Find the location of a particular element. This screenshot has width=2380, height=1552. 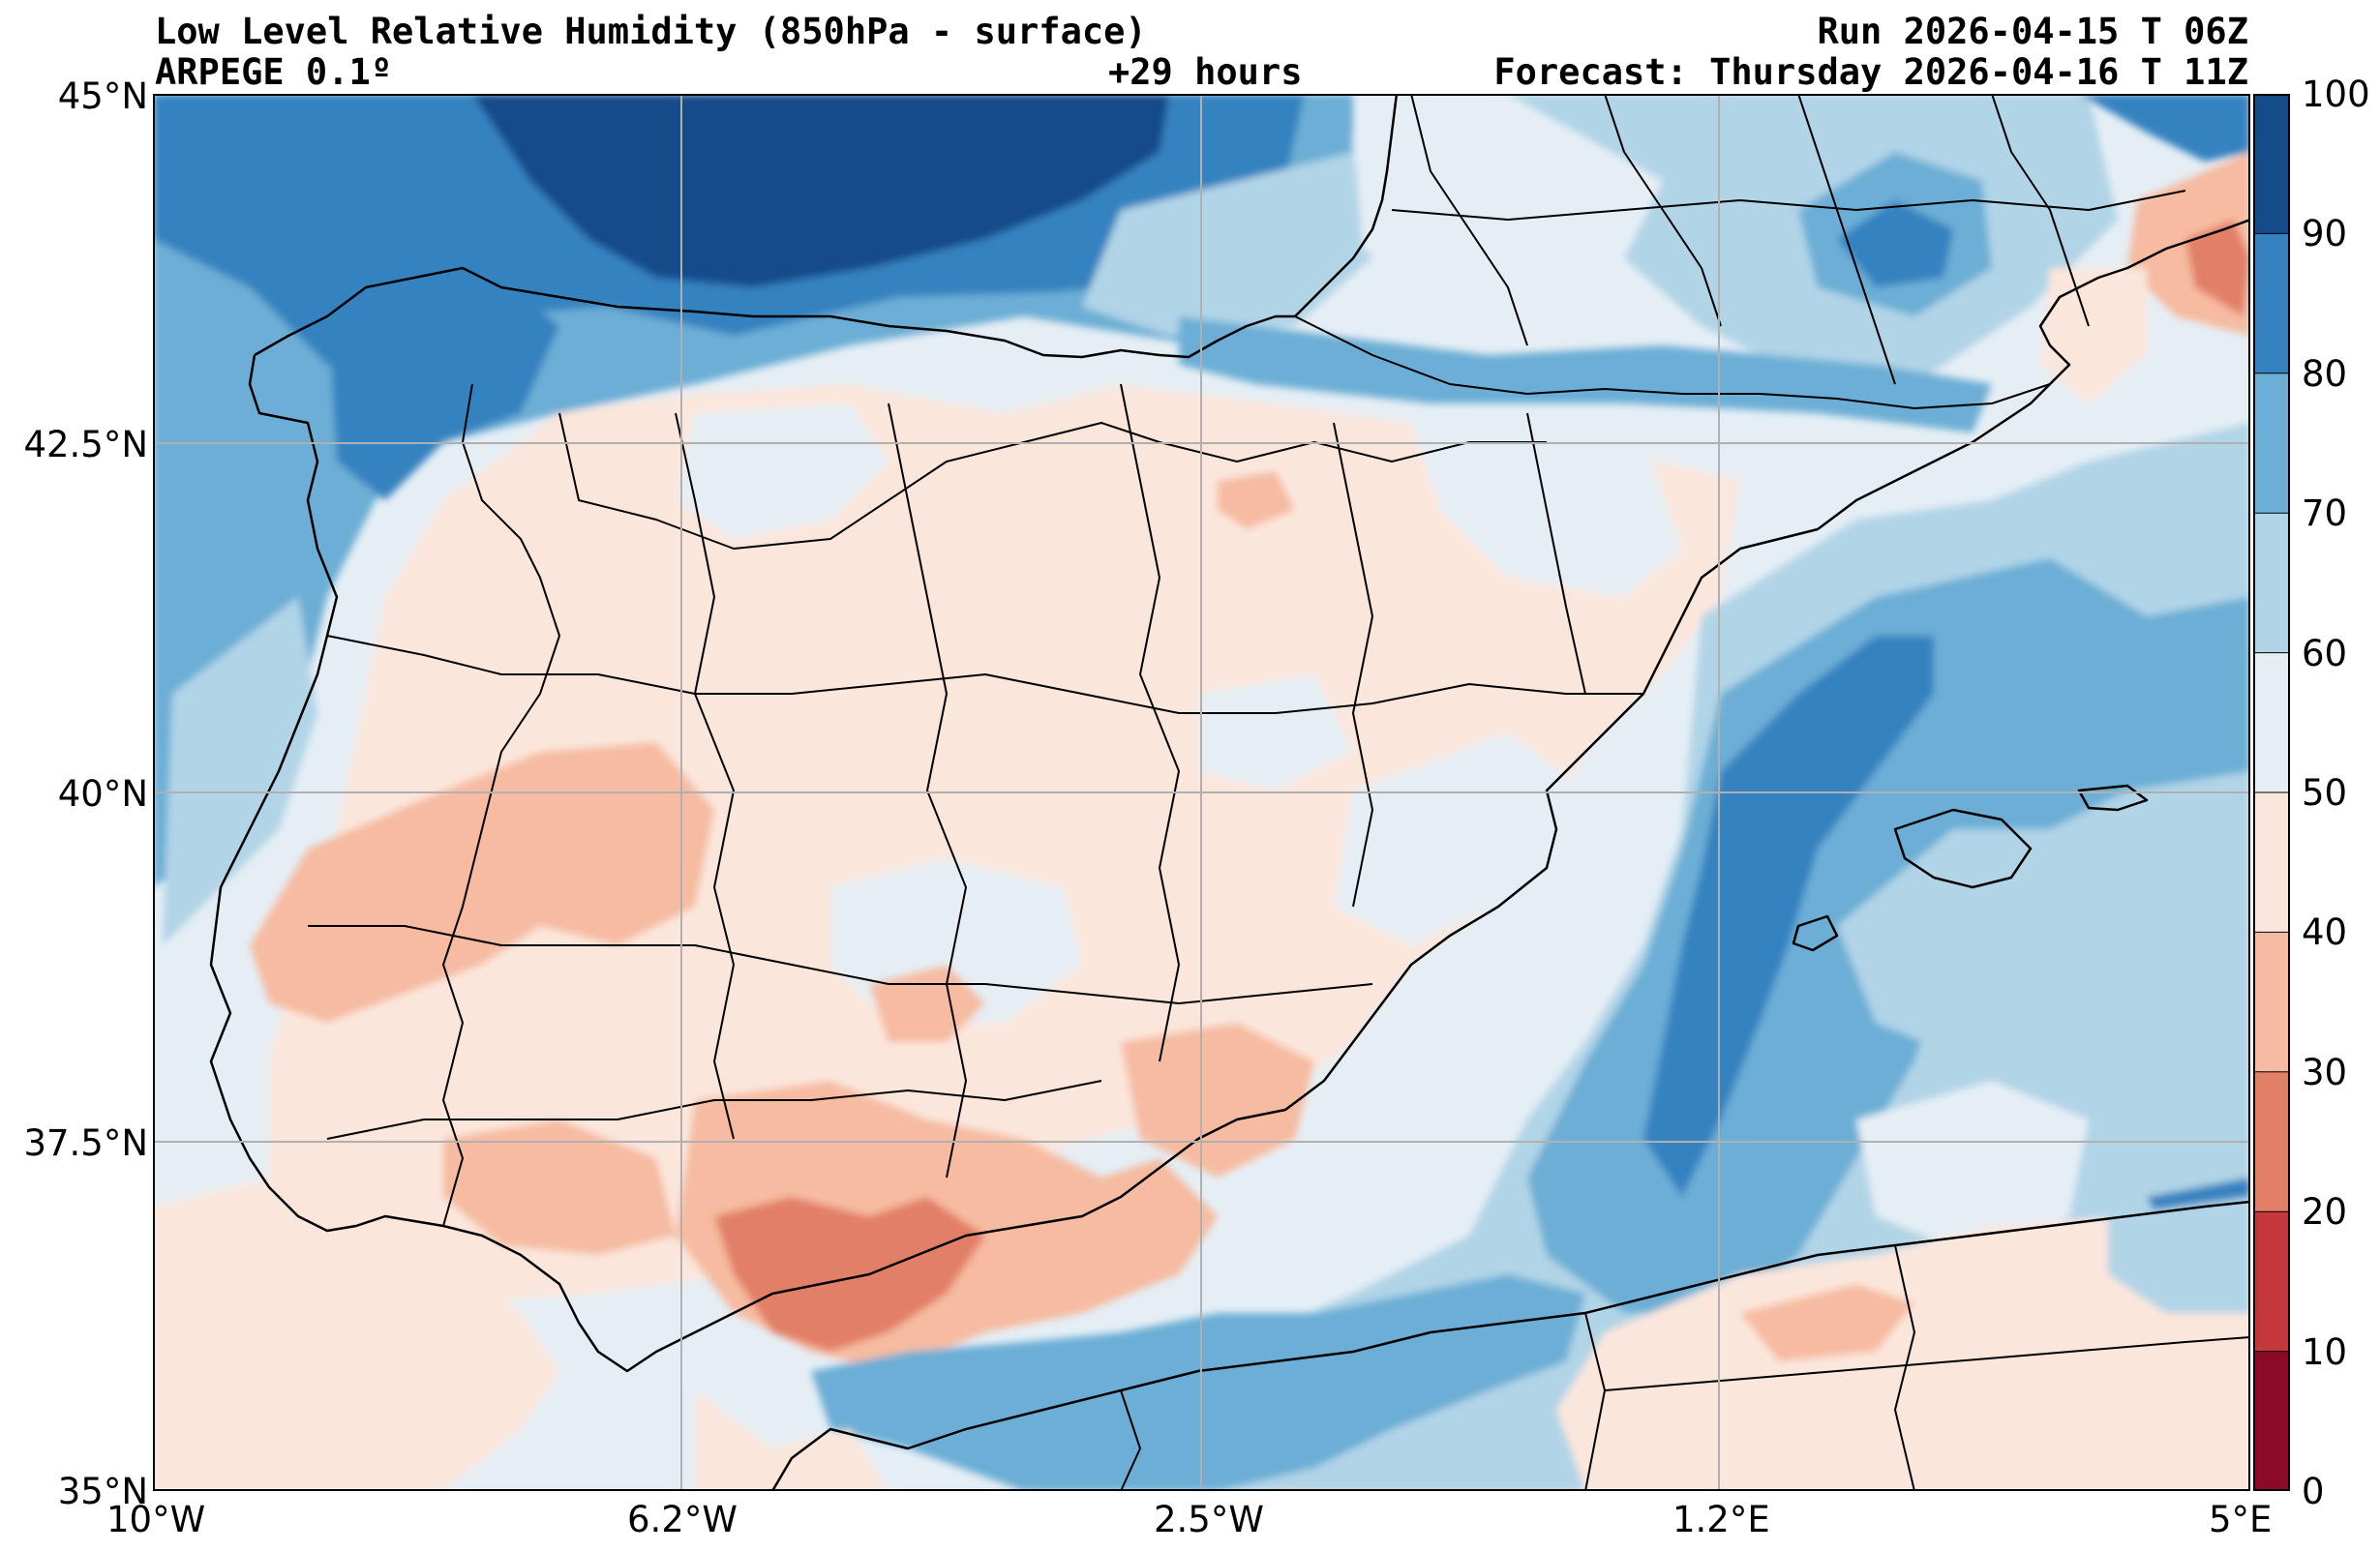

iberia-north-coast is located at coordinates (774, 312).